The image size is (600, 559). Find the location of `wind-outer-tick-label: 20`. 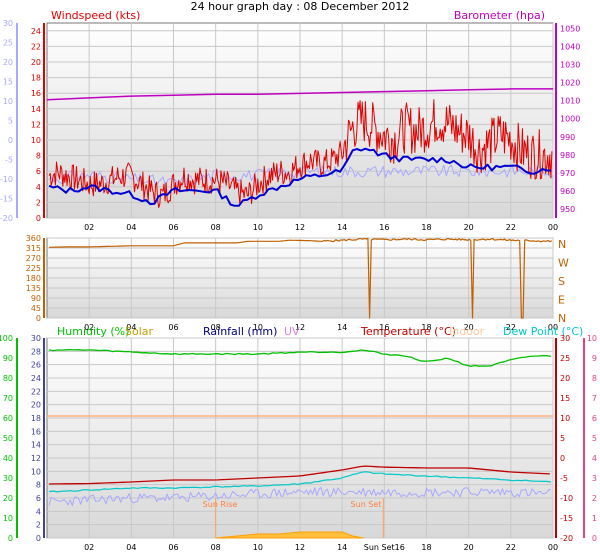

wind-outer-tick-label: 20 is located at coordinates (8, 62).